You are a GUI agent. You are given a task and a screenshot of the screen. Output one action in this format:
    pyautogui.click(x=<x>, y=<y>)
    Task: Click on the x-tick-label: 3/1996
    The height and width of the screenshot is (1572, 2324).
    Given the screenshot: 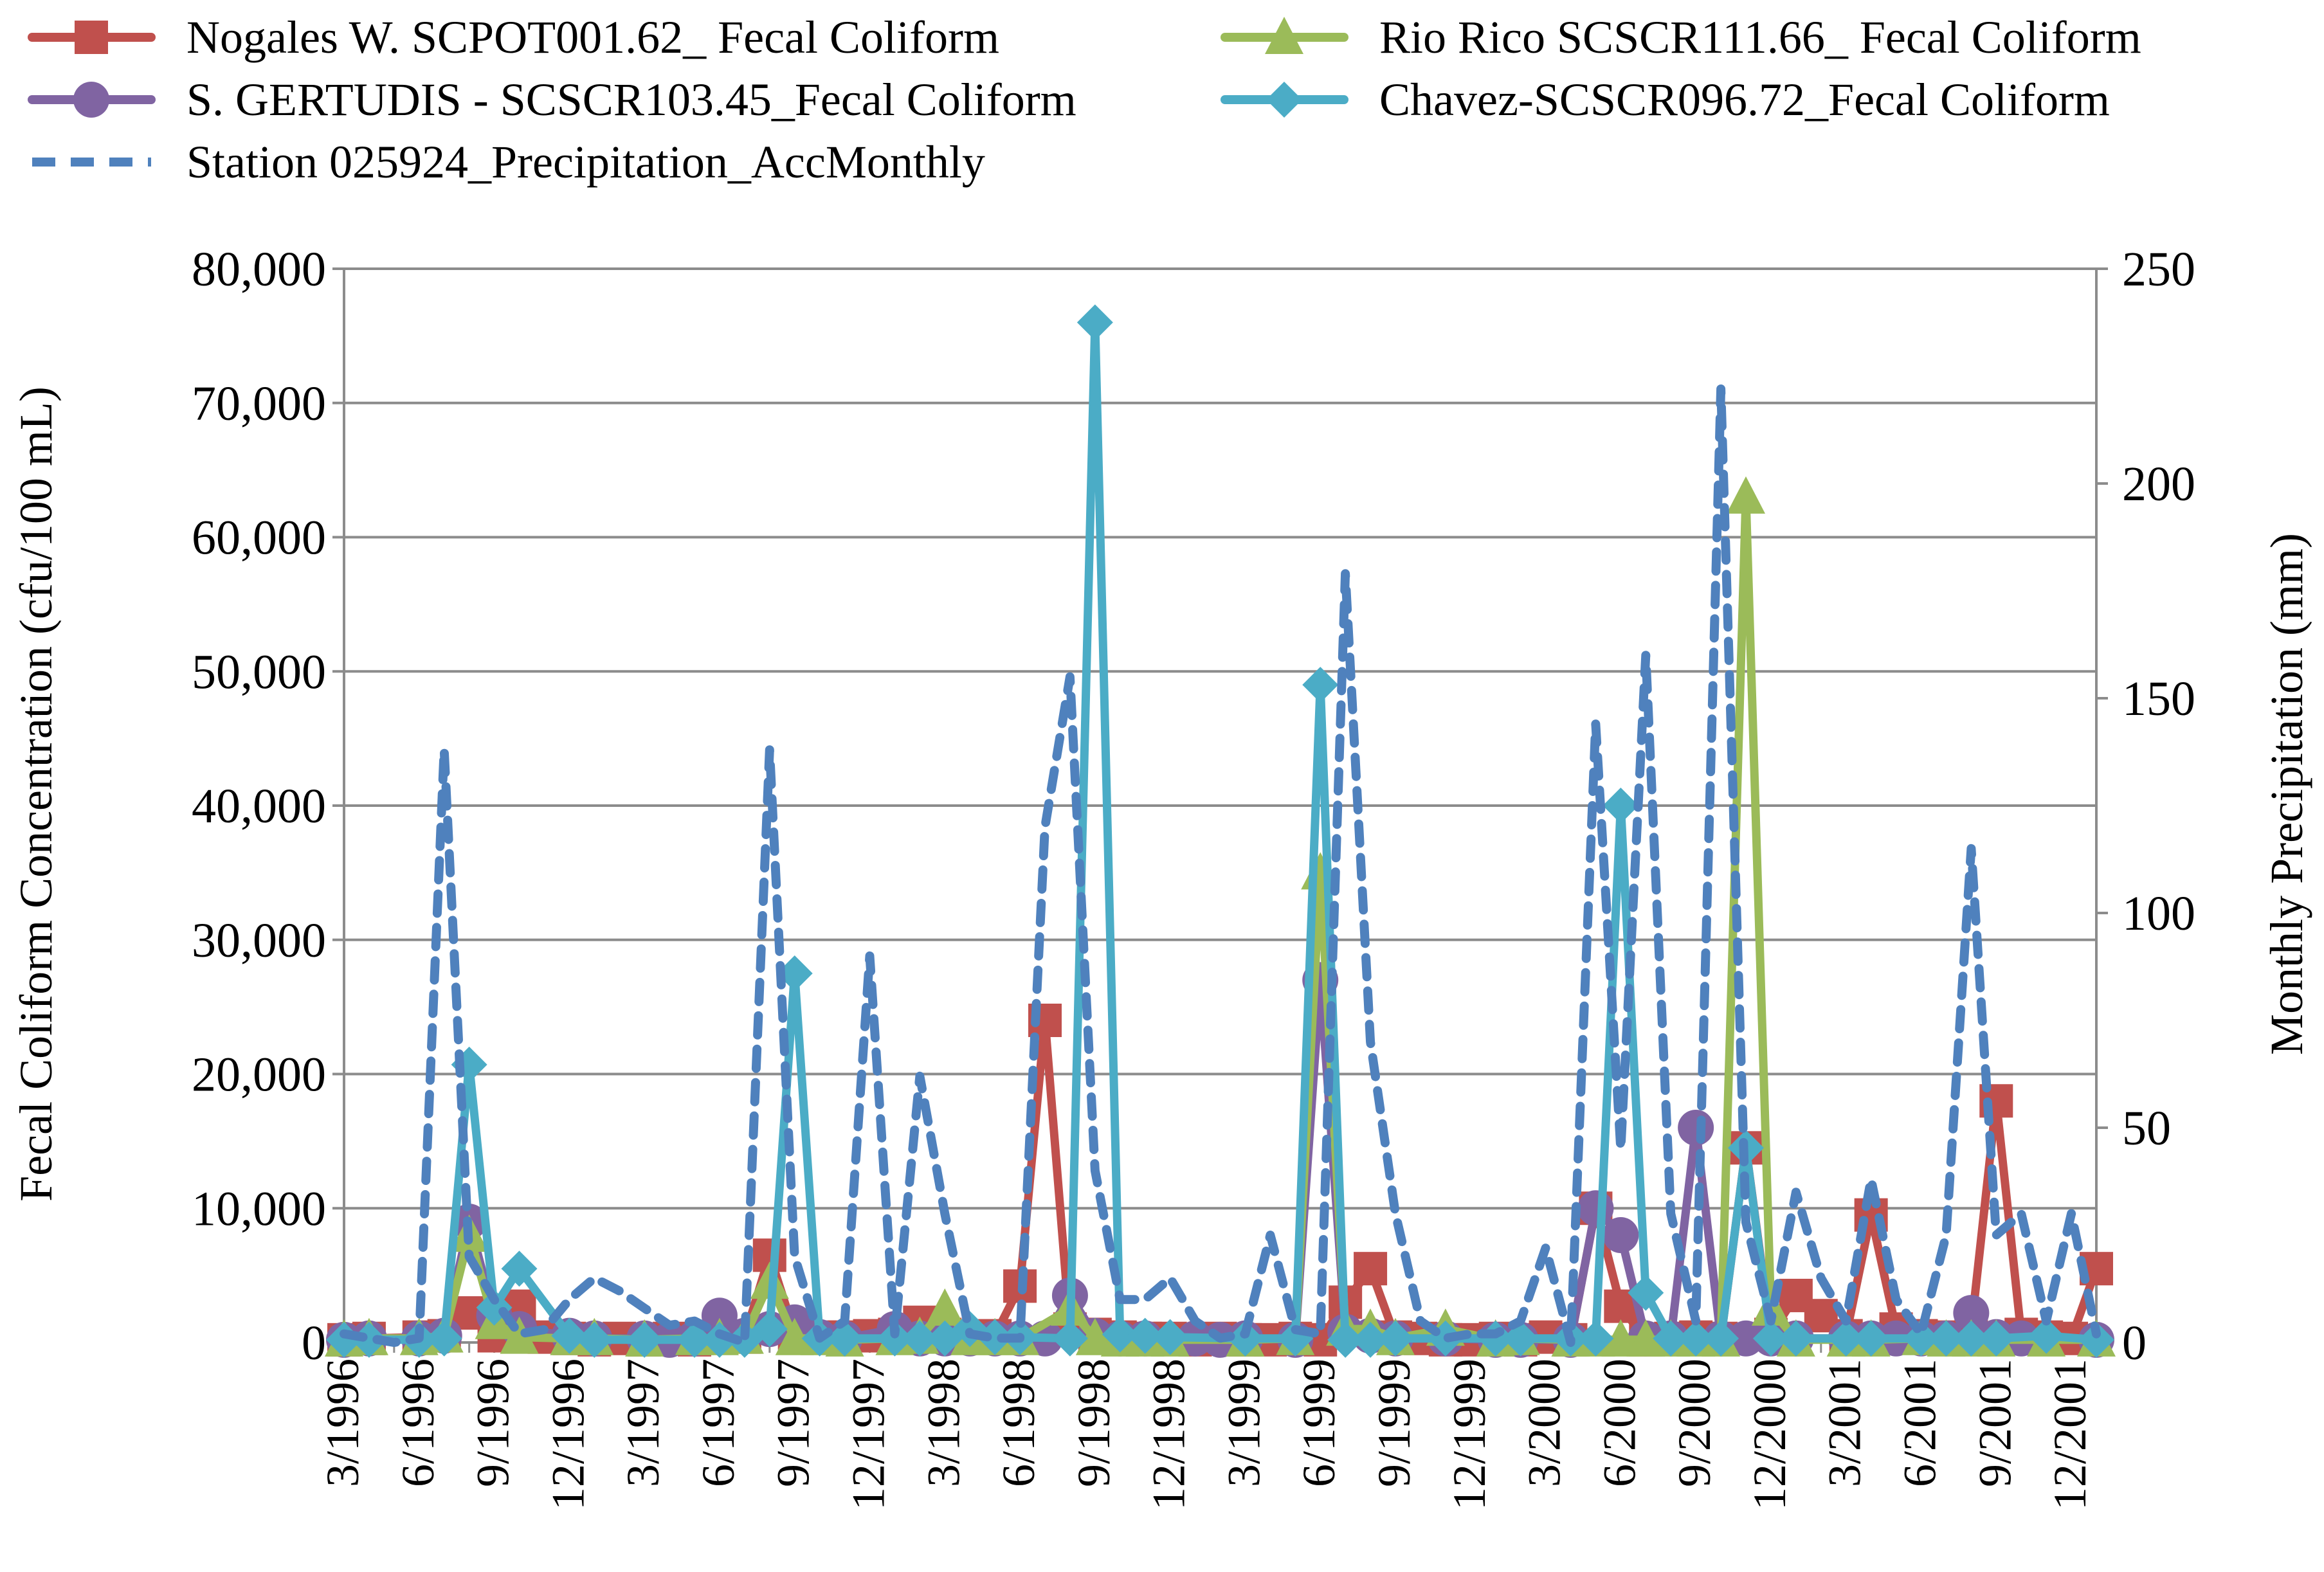 What is the action you would take?
    pyautogui.click(x=342, y=1423)
    